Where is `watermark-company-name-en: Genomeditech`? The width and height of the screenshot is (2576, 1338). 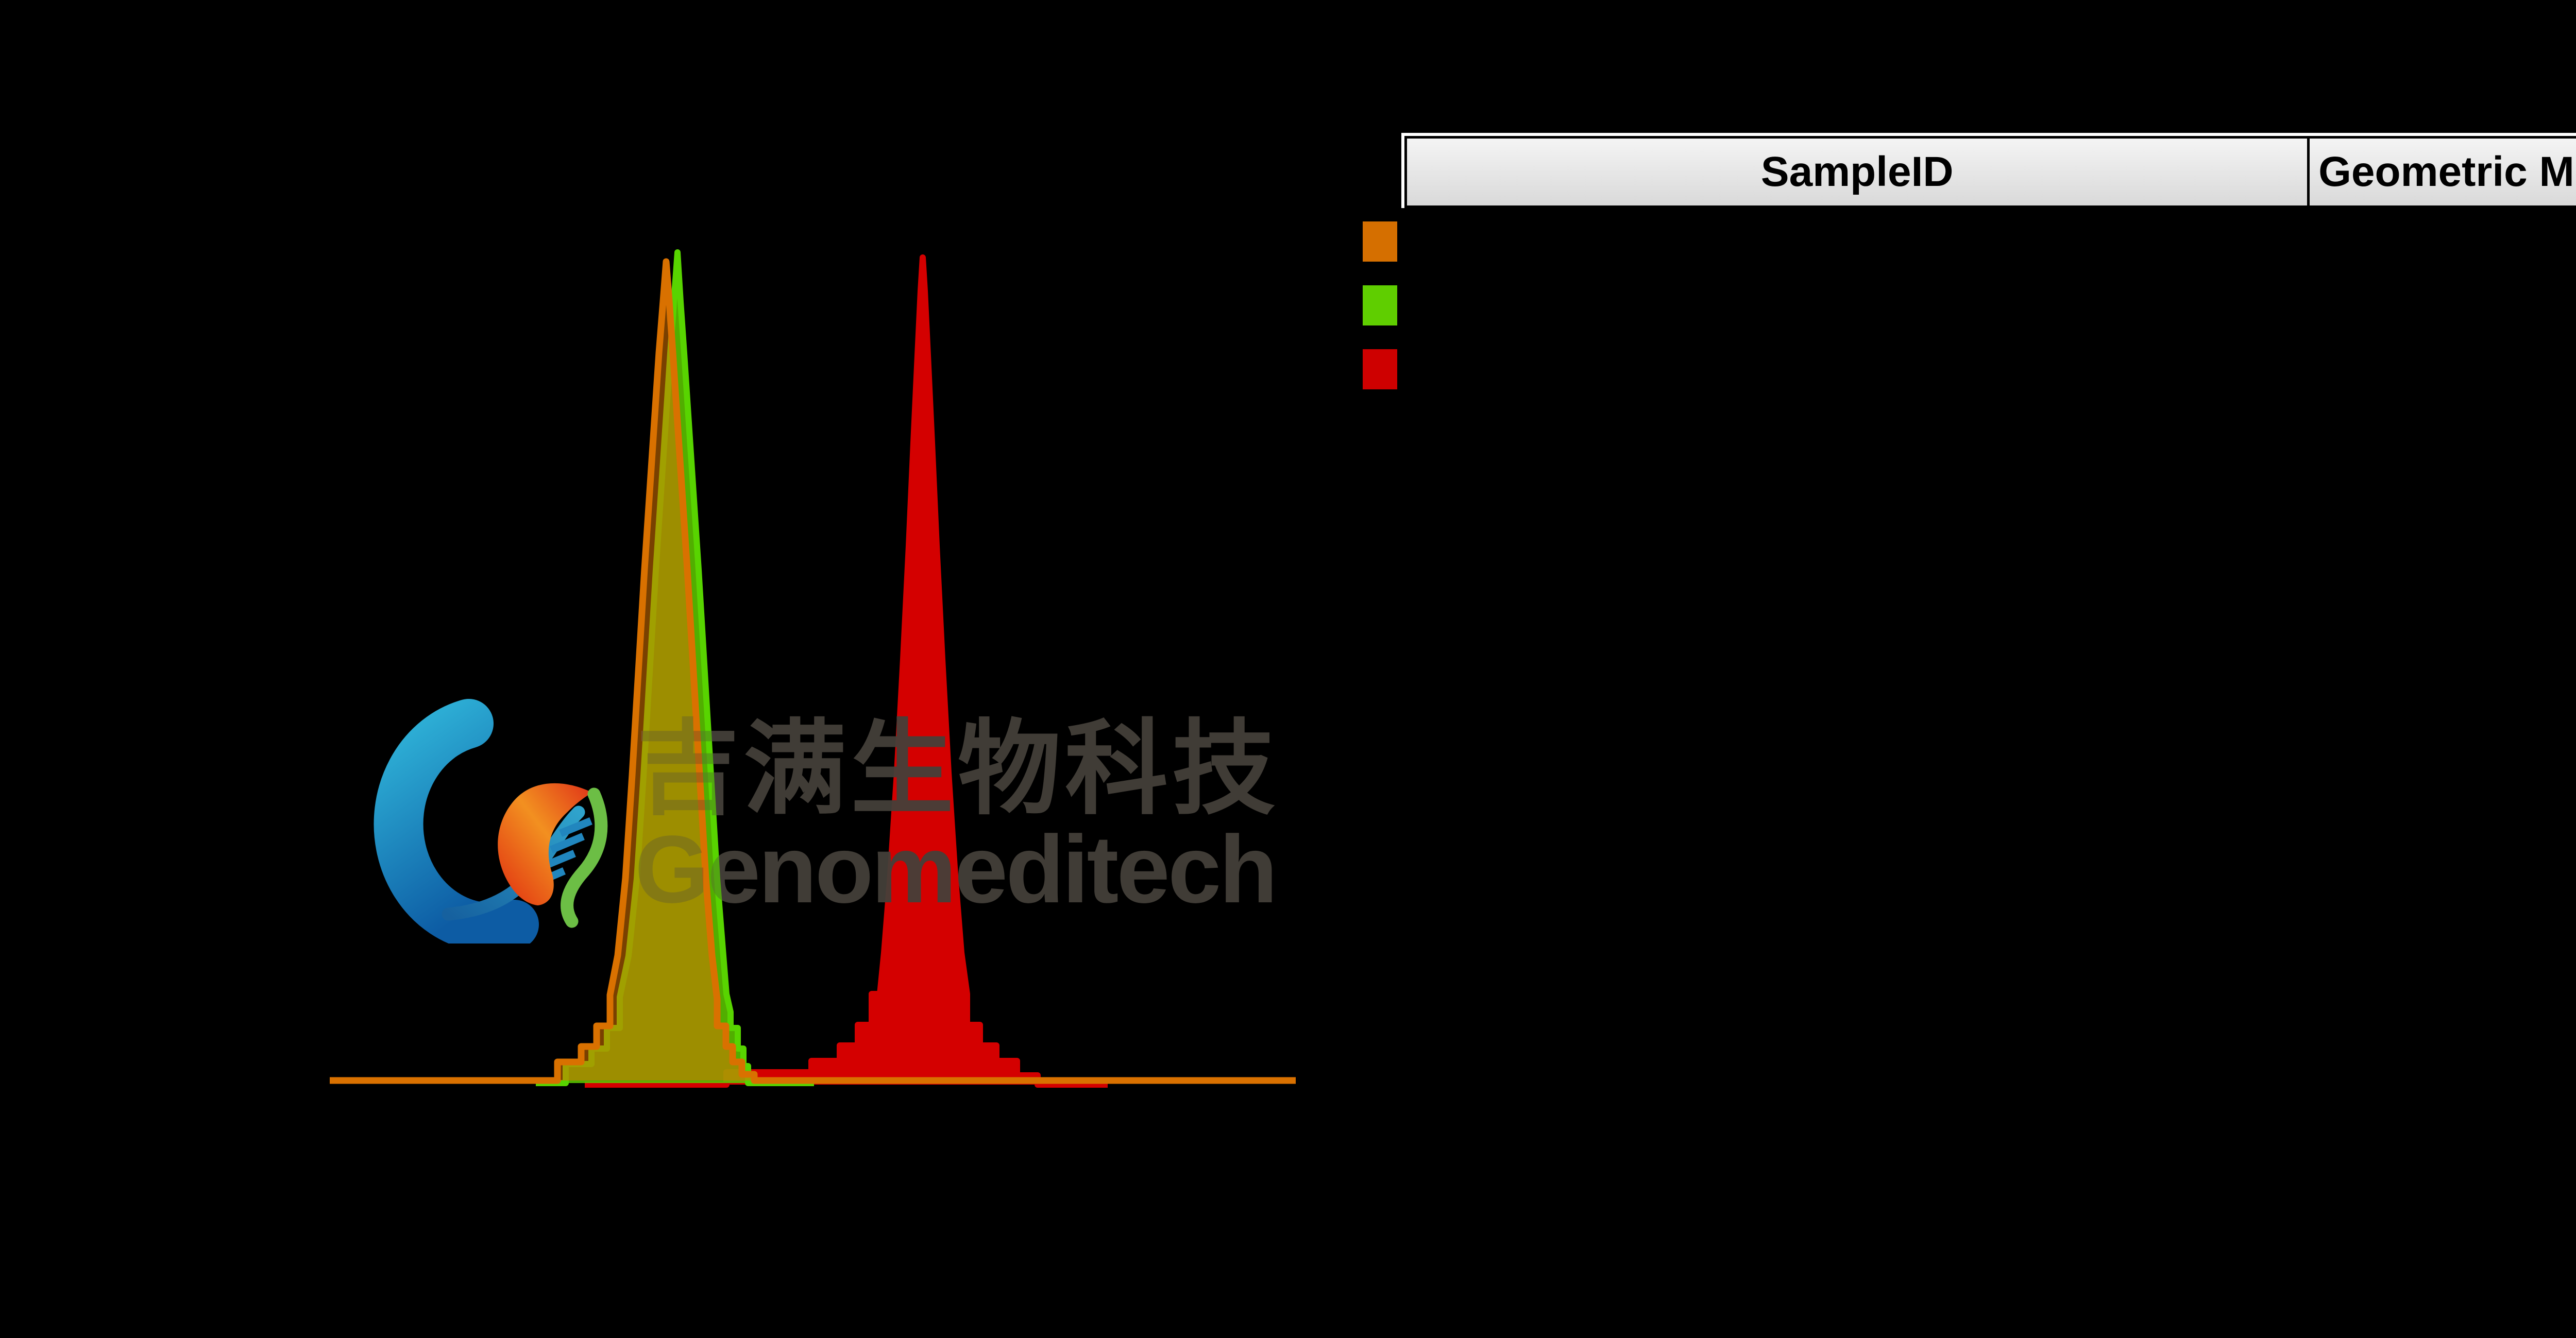
watermark-company-name-en: Genomeditech is located at coordinates (956, 869).